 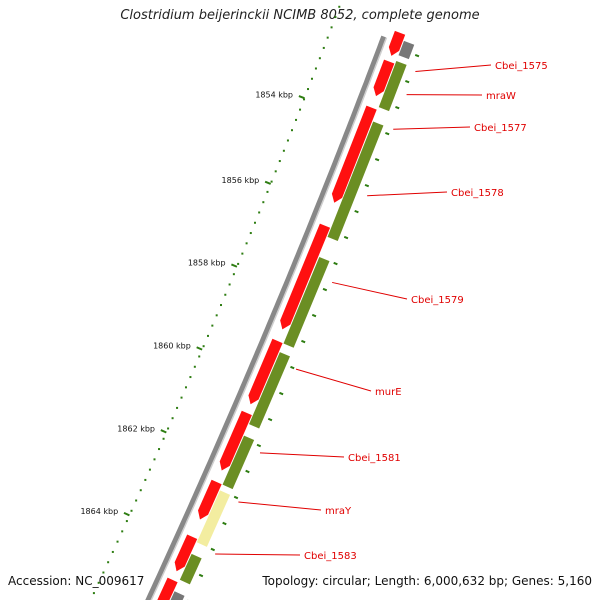 What do you see at coordinates (521, 66) in the screenshot?
I see `gene-label: Cbei_1575` at bounding box center [521, 66].